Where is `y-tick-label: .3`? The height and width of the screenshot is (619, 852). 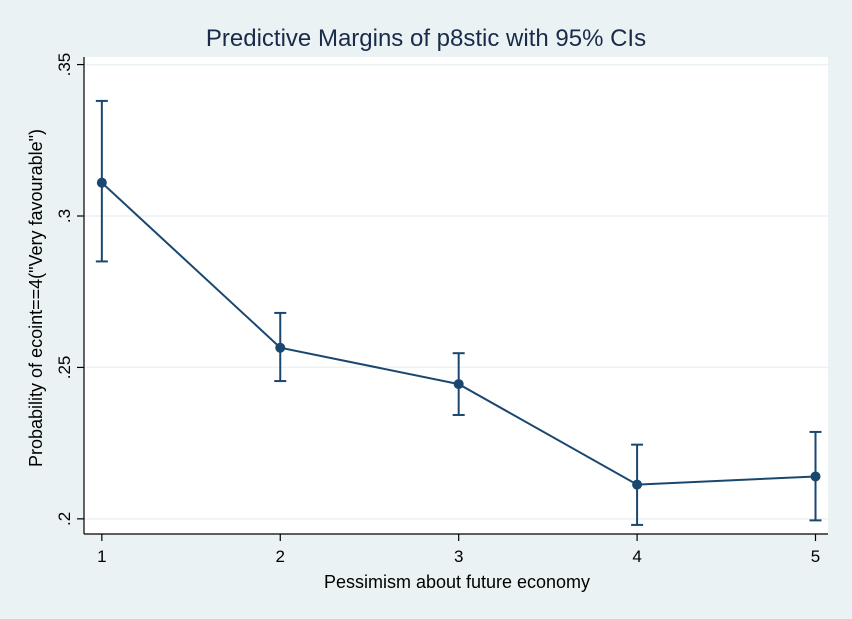 y-tick-label: .3 is located at coordinates (64, 216).